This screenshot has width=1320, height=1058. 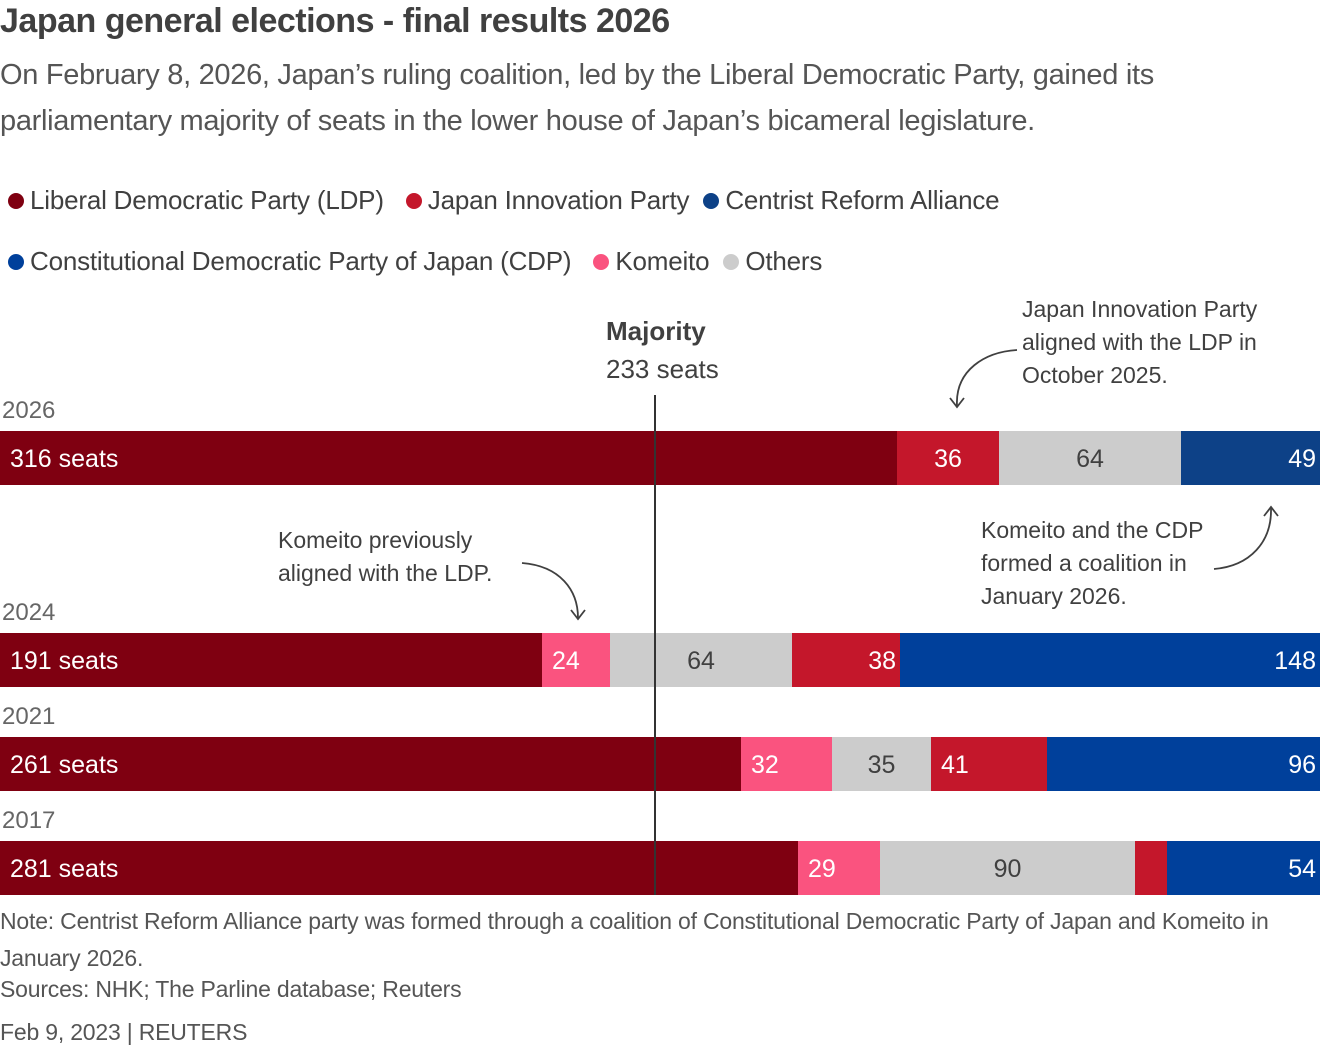 I want to click on legend-item-others: Others, so click(x=772, y=261).